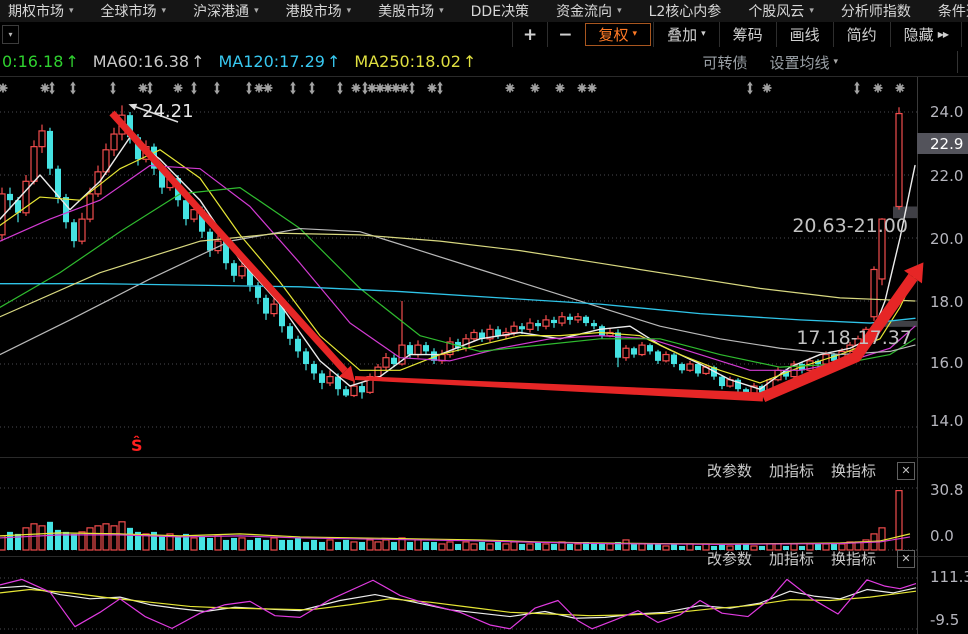 The height and width of the screenshot is (634, 968). I want to click on close-icon: ✕, so click(906, 558).